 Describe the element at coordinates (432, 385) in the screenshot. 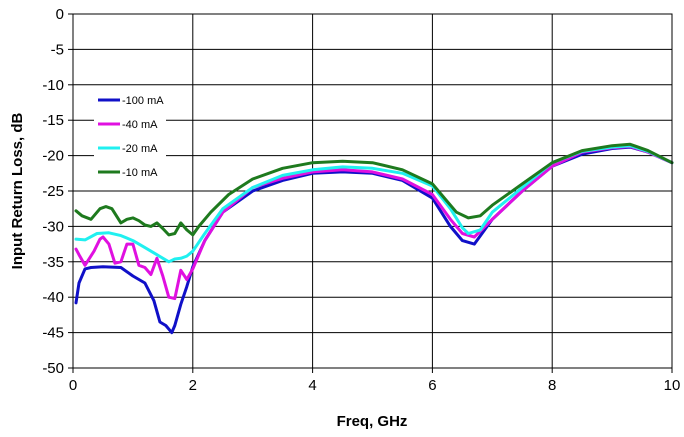

I see `x-tick-label-3: 6` at that location.